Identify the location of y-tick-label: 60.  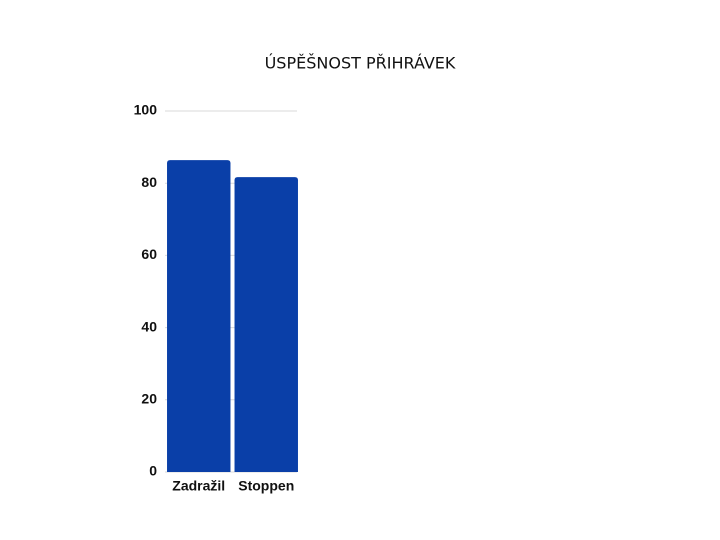
(149, 254).